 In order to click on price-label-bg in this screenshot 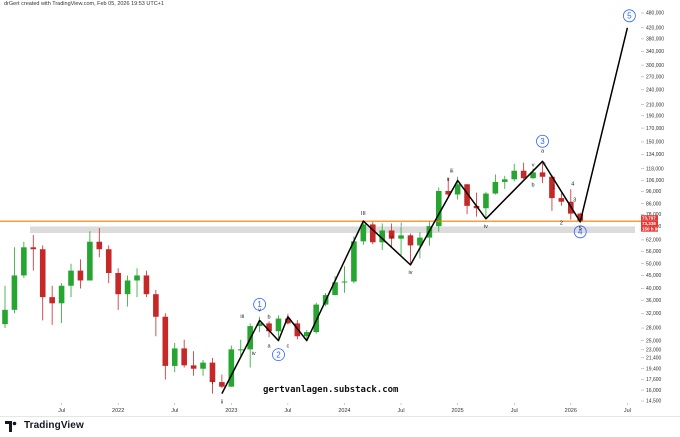, I will do `click(649, 218)`.